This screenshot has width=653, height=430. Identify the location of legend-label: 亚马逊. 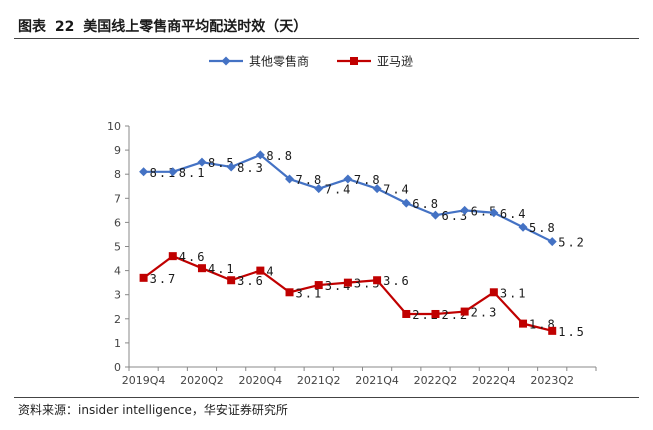
(395, 62).